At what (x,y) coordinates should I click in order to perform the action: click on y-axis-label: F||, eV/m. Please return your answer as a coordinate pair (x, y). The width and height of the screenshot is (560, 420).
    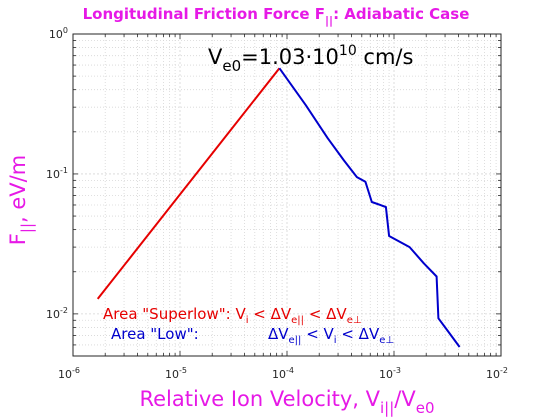
    Looking at the image, I should click on (21, 200).